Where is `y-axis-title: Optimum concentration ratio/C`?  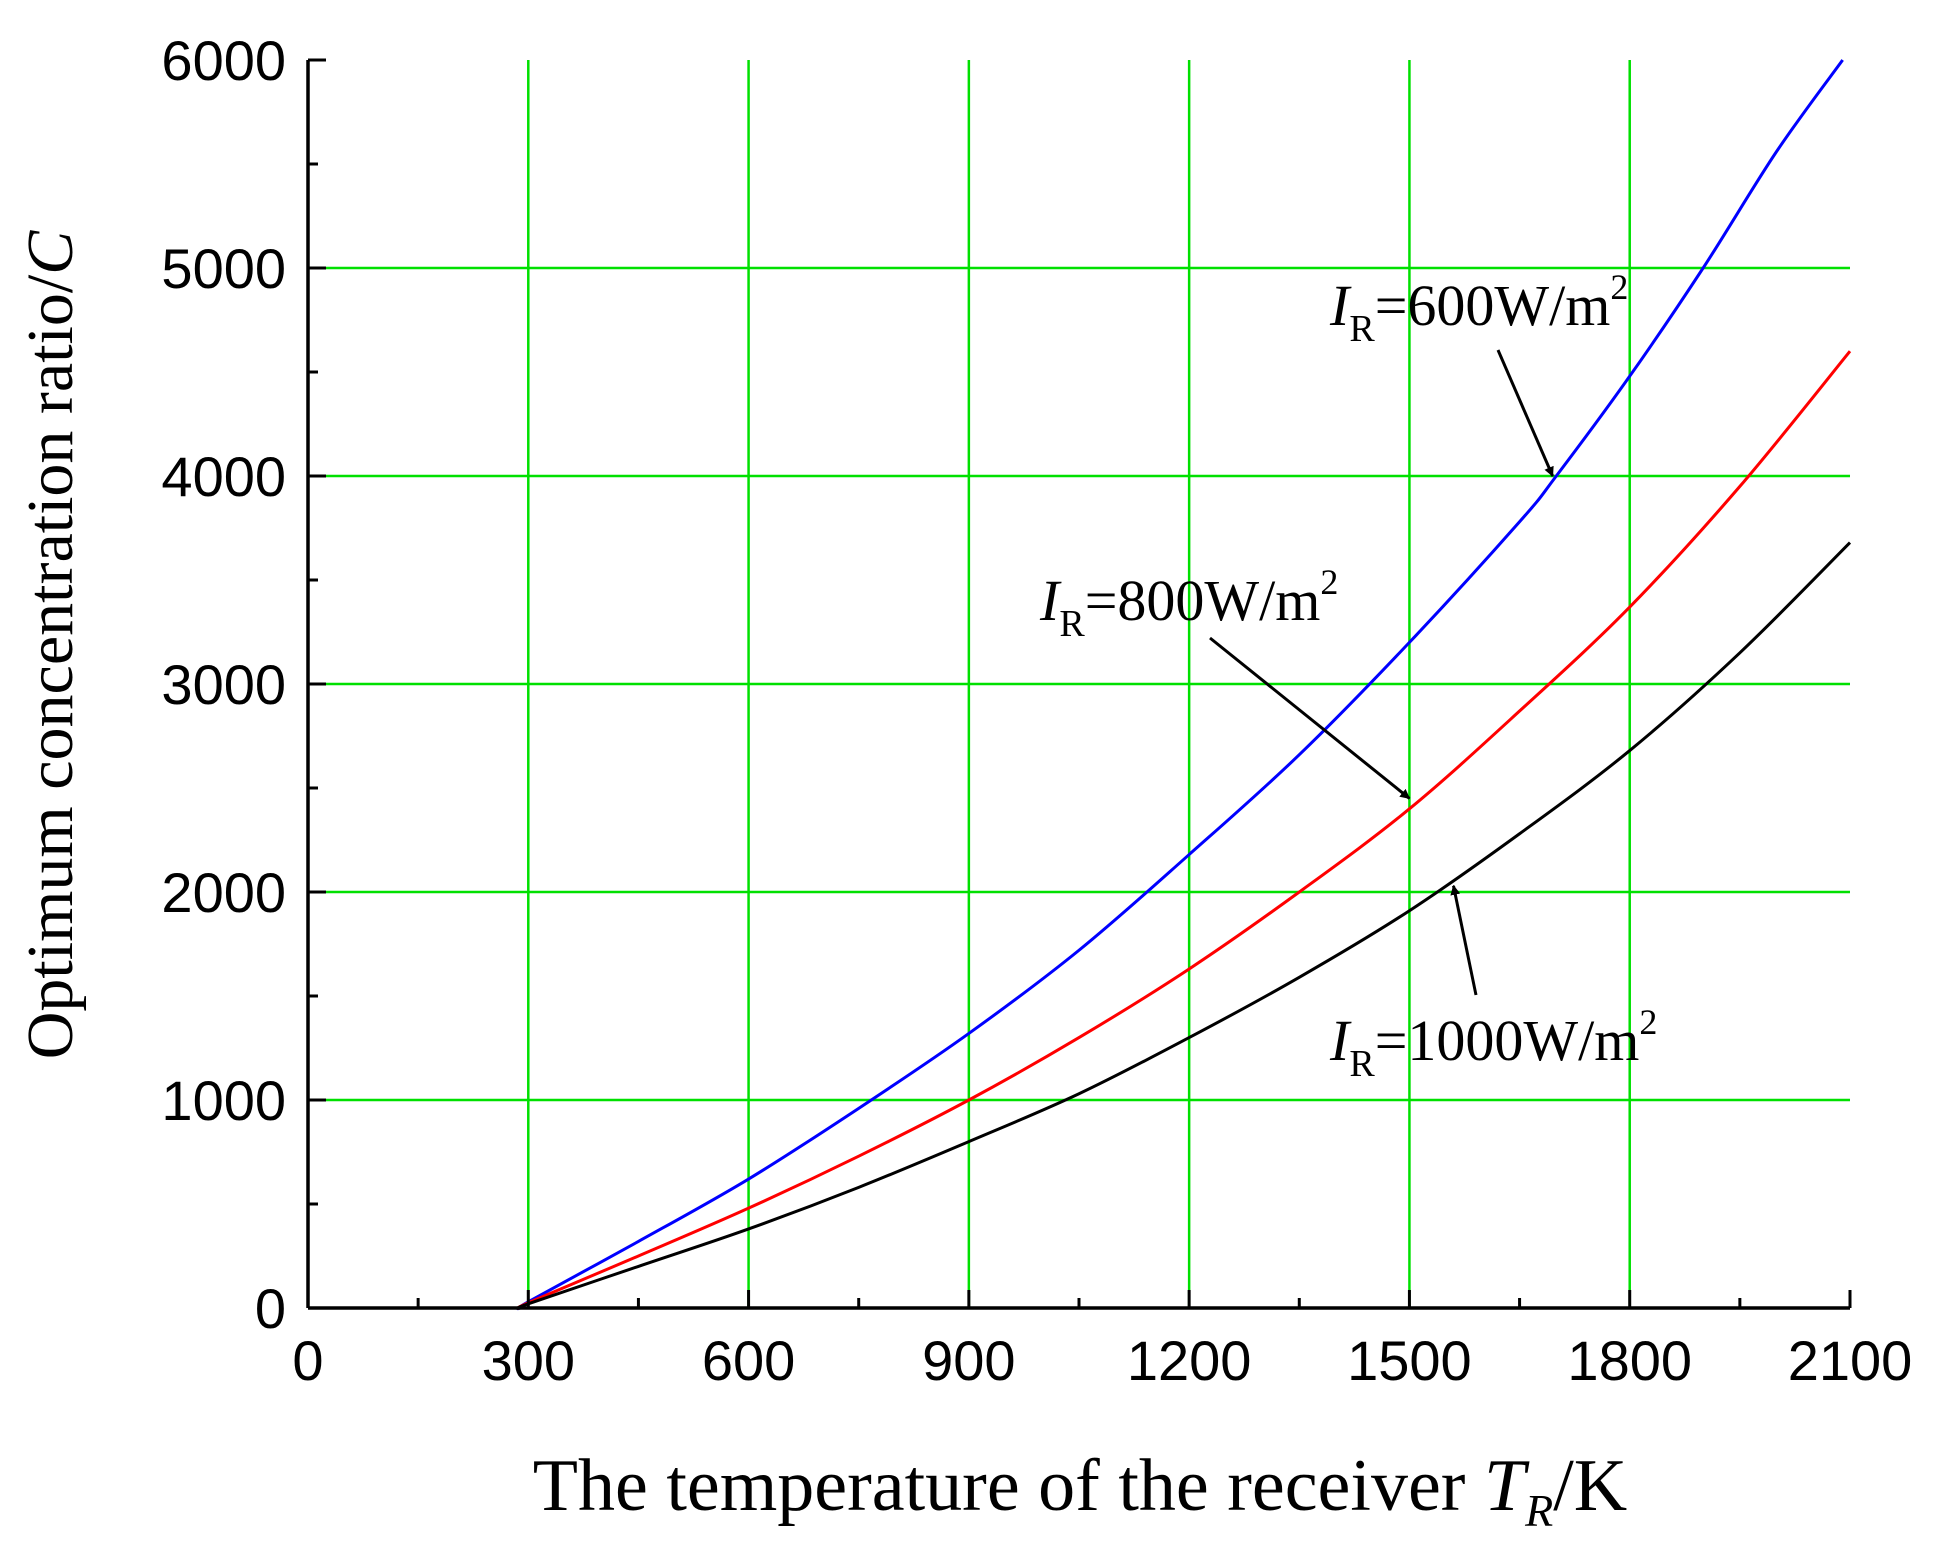 y-axis-title: Optimum concentration ratio/C is located at coordinates (50, 644).